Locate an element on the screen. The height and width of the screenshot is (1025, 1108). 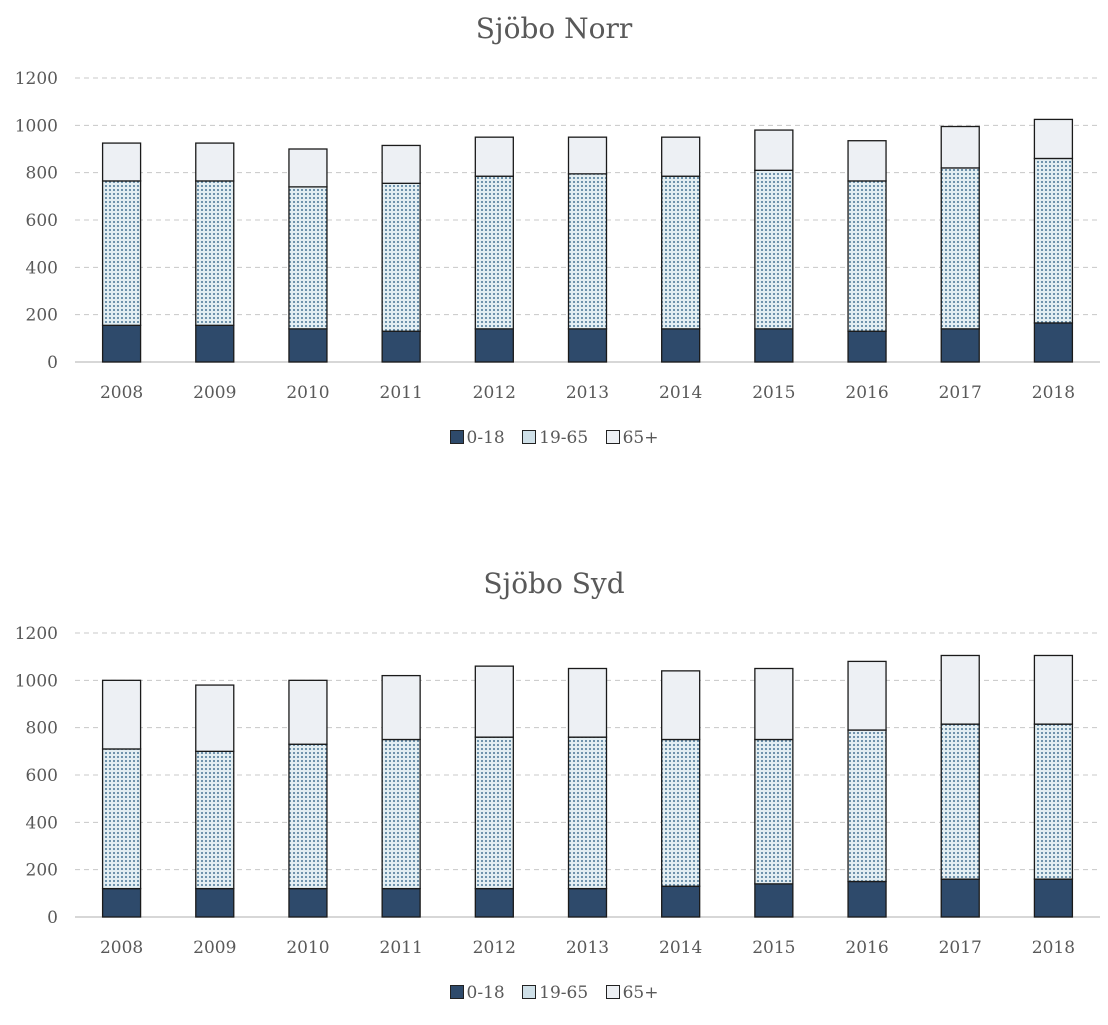
y-tick-label: 1200 is located at coordinates (36, 634).